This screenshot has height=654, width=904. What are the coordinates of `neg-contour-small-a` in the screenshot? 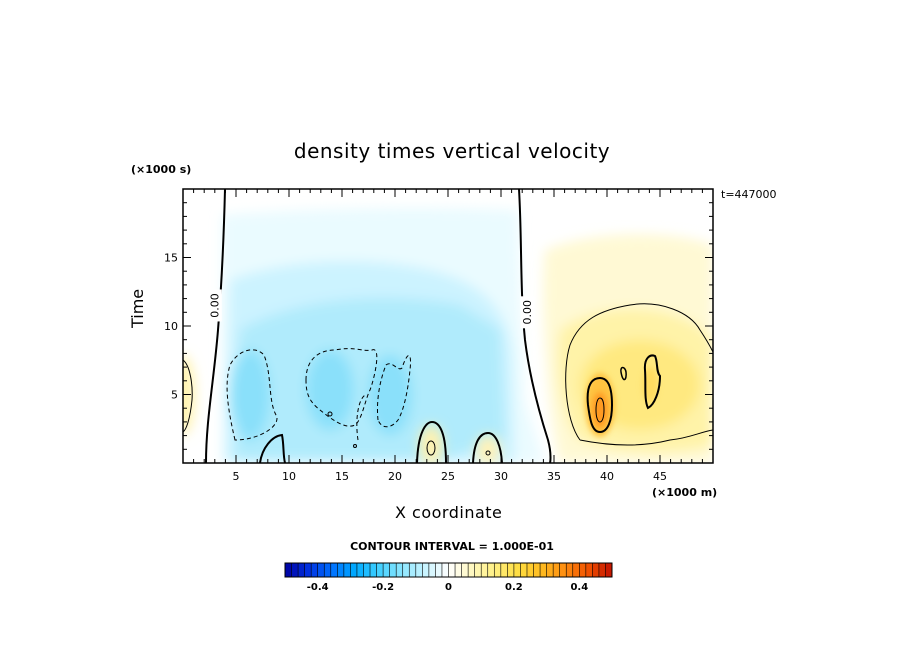 It's located at (330, 414).